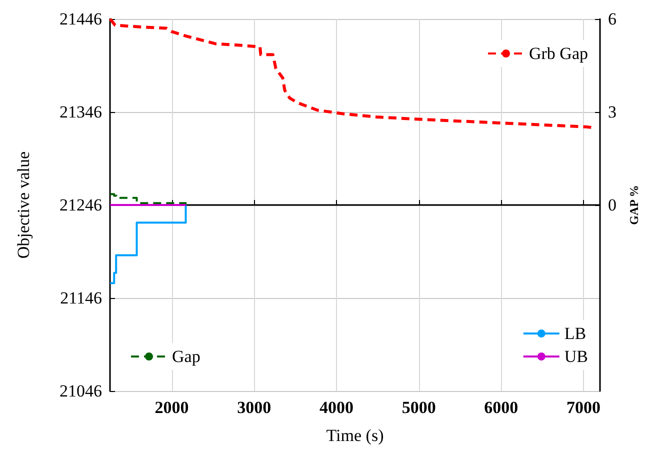 This screenshot has height=450, width=648. I want to click on x-tick-label: 2000, so click(171, 407).